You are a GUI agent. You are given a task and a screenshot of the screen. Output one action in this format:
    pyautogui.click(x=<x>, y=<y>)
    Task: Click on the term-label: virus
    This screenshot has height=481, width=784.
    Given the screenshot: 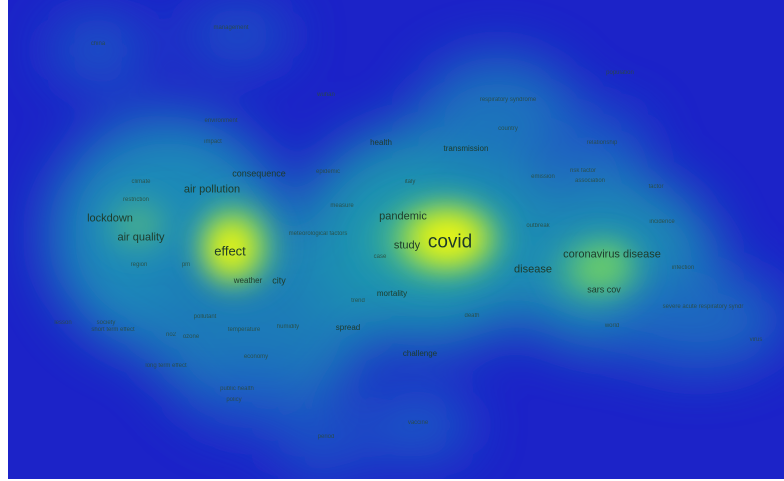 What is the action you would take?
    pyautogui.click(x=756, y=340)
    